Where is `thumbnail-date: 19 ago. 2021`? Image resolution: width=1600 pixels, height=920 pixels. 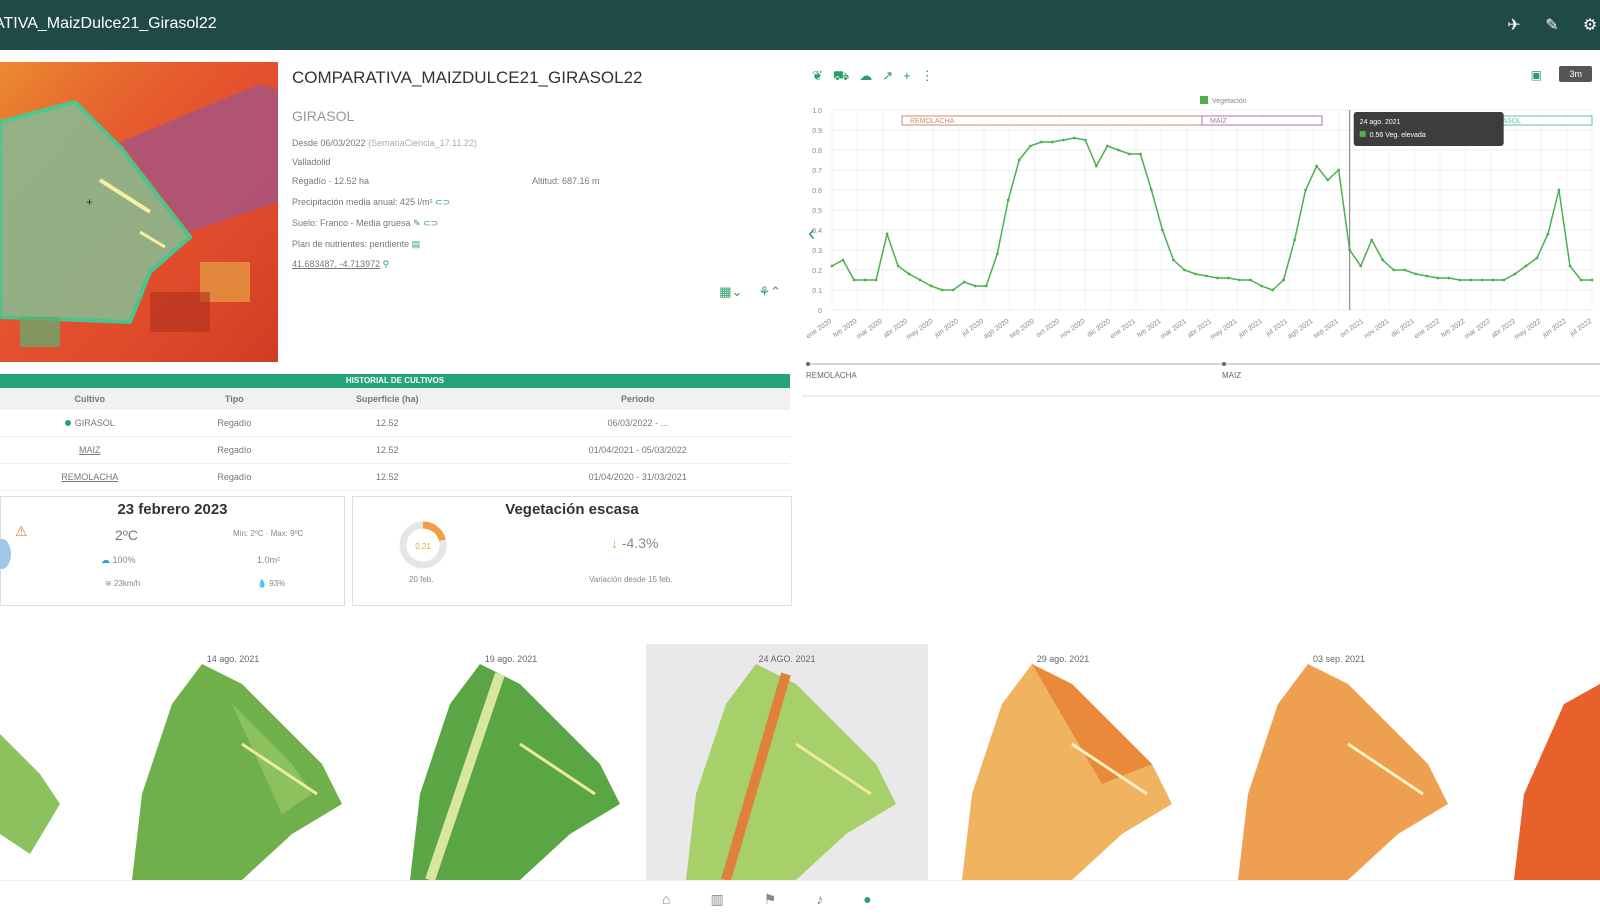
thumbnail-date: 19 ago. 2021 is located at coordinates (511, 659).